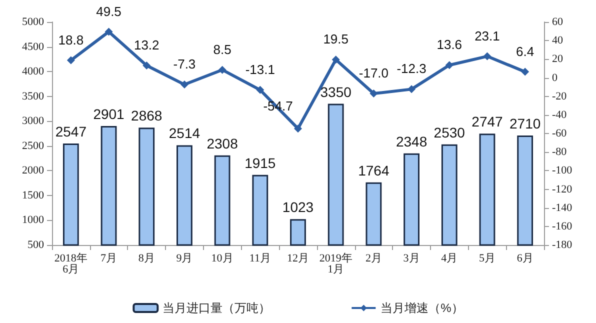 Image resolution: width=596 pixels, height=323 pixels. Describe the element at coordinates (33, 22) in the screenshot. I see `y-tick-label: 5000` at that location.